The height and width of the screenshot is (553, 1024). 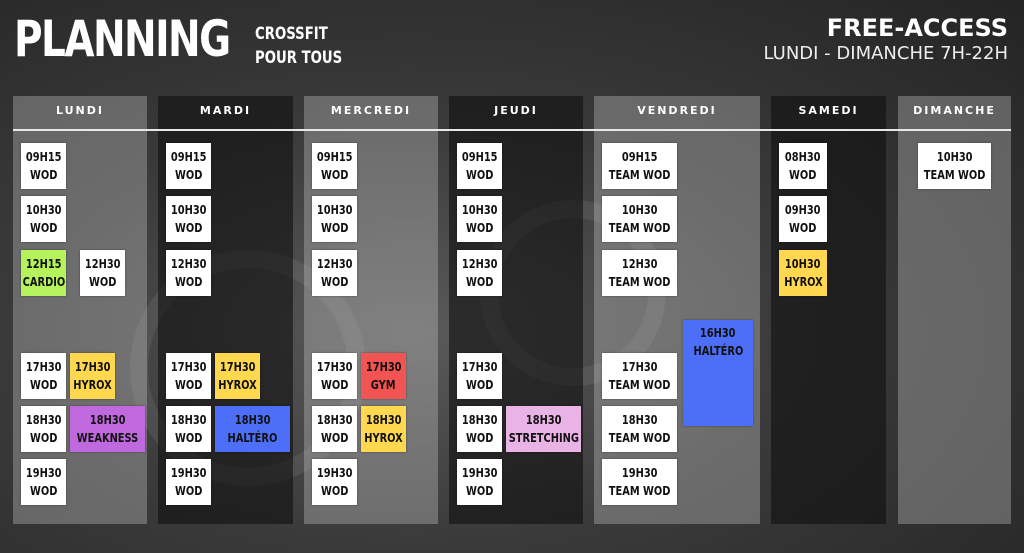 What do you see at coordinates (677, 110) in the screenshot?
I see `day-name: VENDREDI` at bounding box center [677, 110].